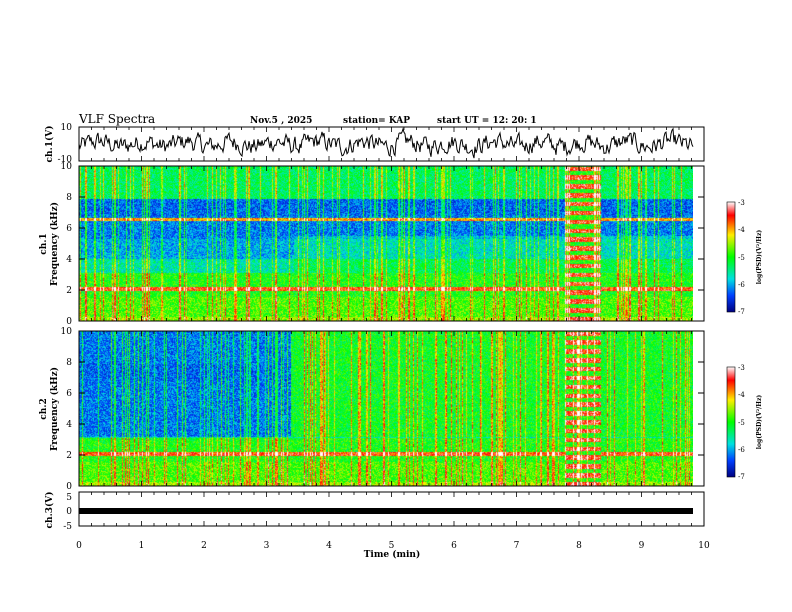 This screenshot has height=612, width=792. I want to click on start-time-label: start UT = 12: 20: 1, so click(487, 121).